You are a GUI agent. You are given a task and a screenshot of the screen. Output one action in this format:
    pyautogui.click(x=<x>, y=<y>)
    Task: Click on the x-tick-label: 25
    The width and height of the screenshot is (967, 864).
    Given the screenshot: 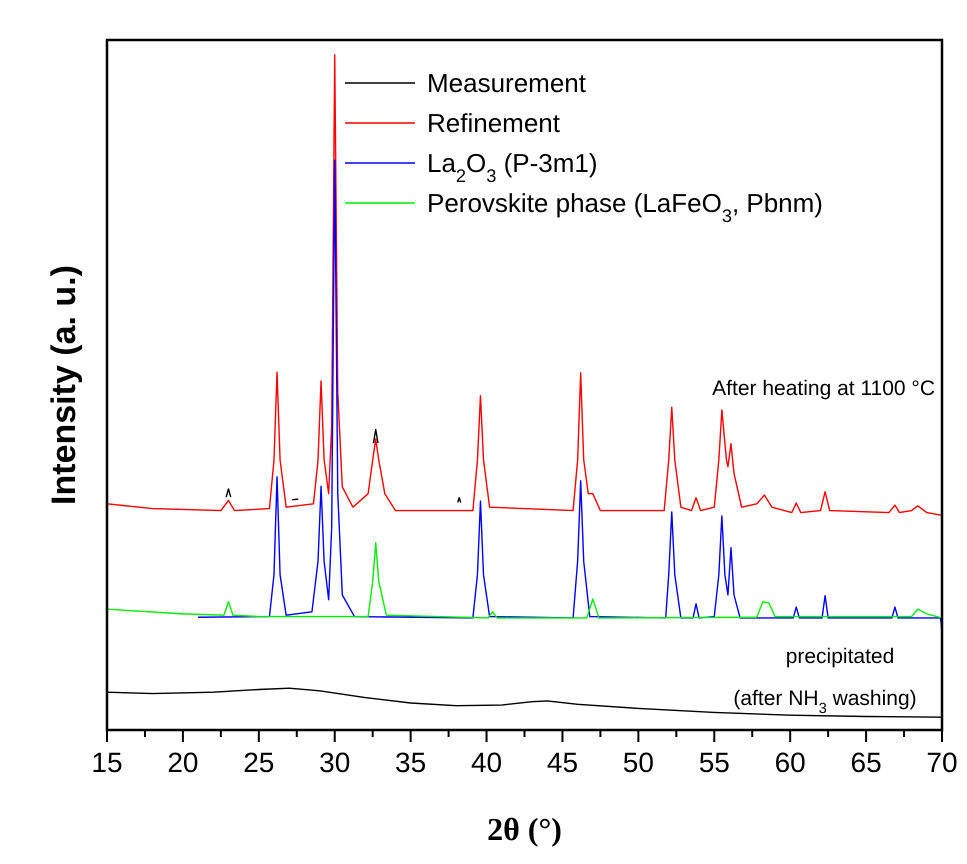 What is the action you would take?
    pyautogui.click(x=258, y=762)
    